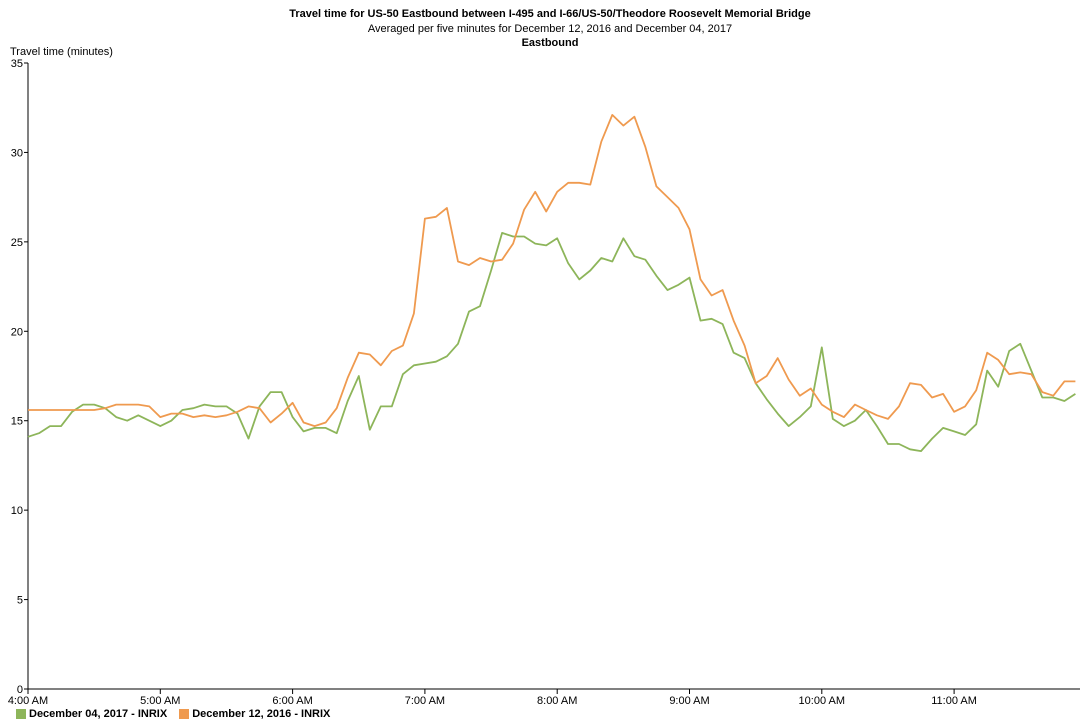 This screenshot has height=726, width=1088. Describe the element at coordinates (17, 511) in the screenshot. I see `y-tick-label: 10` at that location.